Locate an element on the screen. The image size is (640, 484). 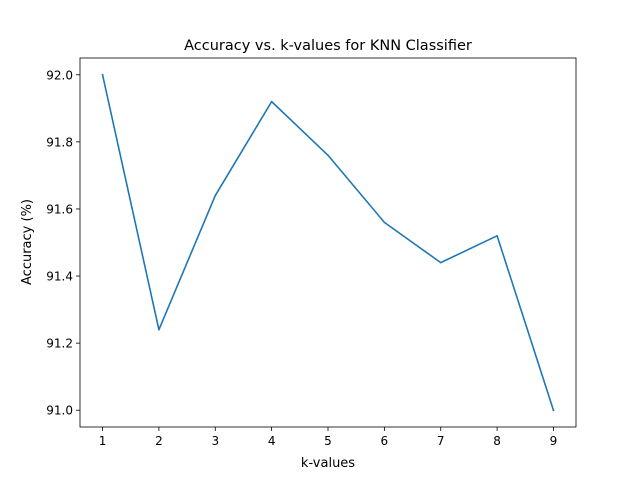
y-tick-label: 91.6 is located at coordinates (59, 209).